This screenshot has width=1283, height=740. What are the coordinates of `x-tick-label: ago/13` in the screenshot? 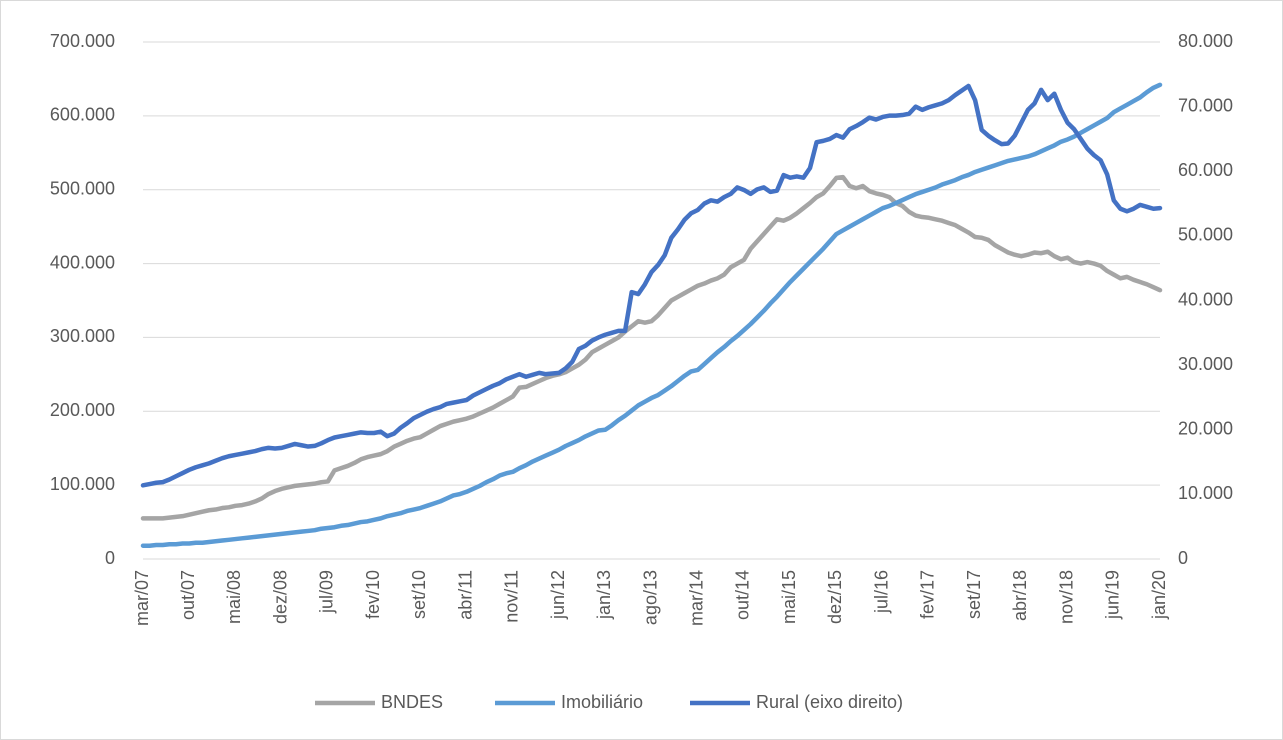 It's located at (650, 597).